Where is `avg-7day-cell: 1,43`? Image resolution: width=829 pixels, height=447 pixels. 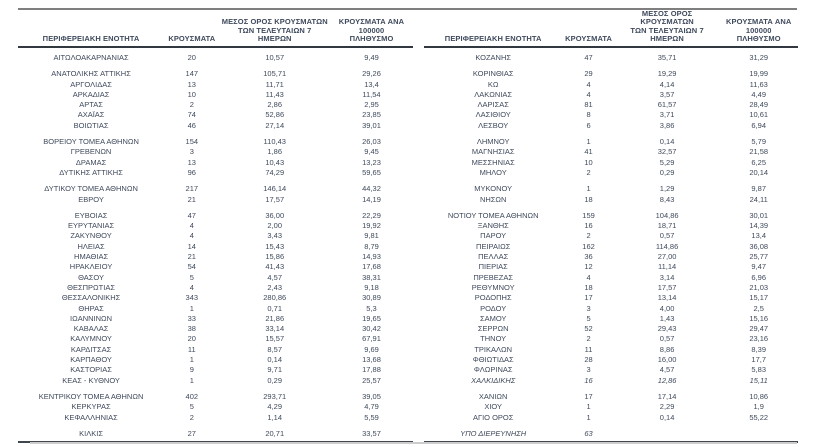
avg-7day-cell: 1,43 is located at coordinates (667, 318).